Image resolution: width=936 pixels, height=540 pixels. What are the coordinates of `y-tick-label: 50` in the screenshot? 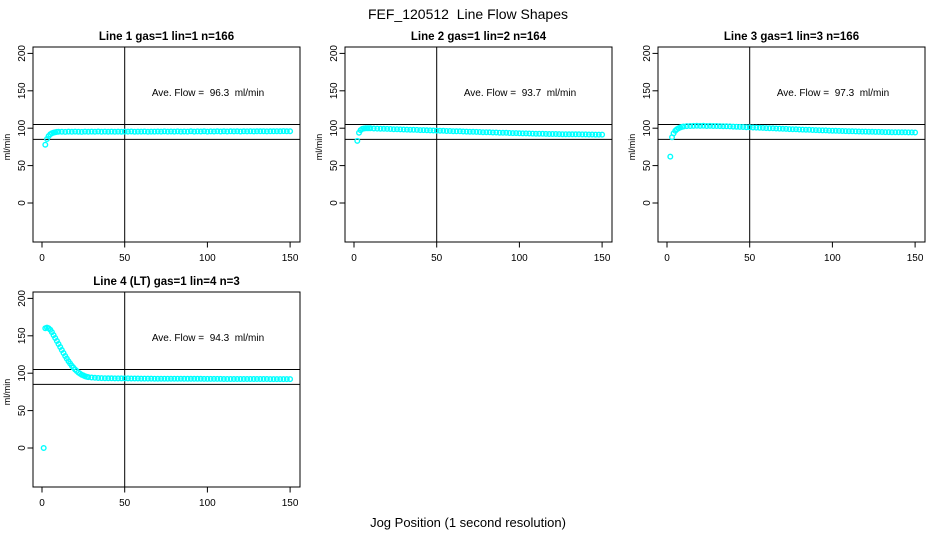 It's located at (647, 166).